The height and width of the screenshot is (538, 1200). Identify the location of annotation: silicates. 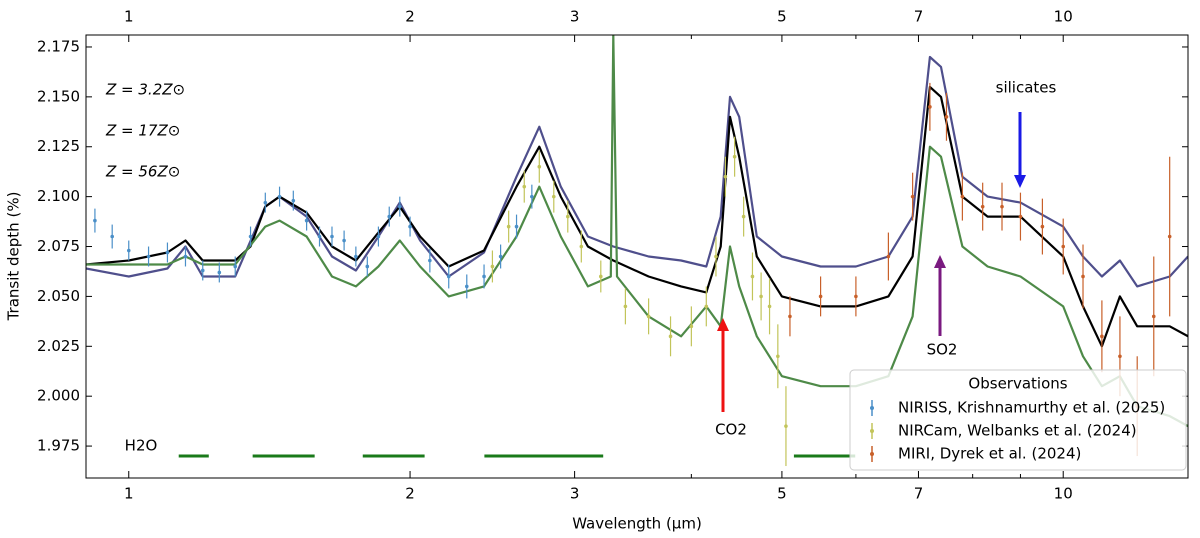
(1026, 88).